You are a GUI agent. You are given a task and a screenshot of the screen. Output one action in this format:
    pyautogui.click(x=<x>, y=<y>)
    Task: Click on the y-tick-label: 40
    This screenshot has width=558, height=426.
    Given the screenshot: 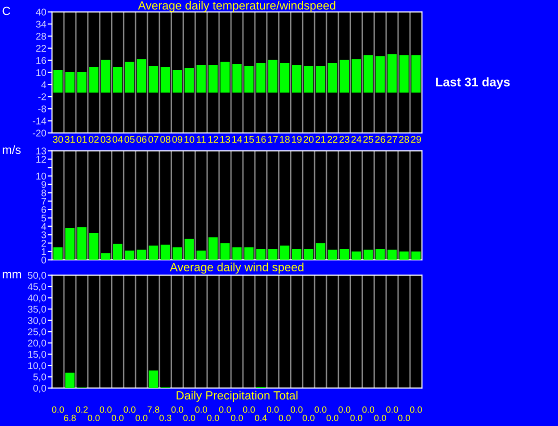 What is the action you would take?
    pyautogui.click(x=41, y=12)
    